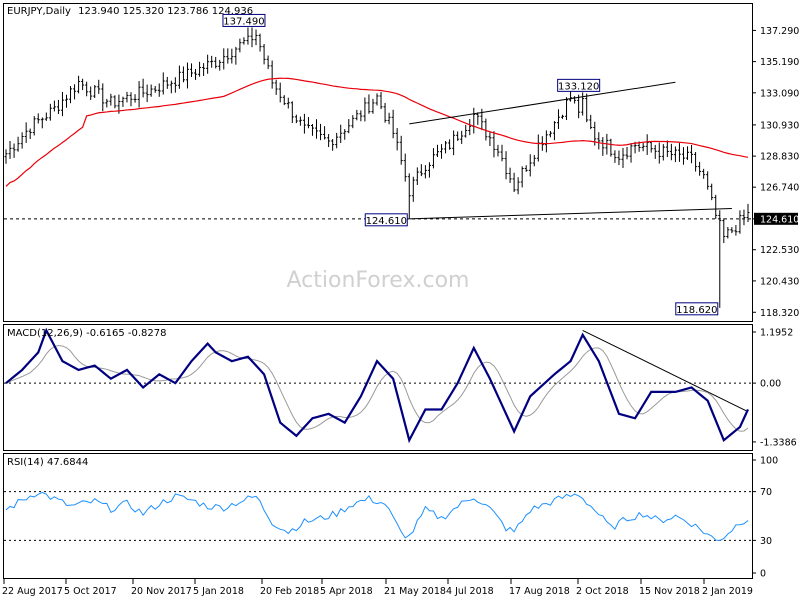  I want to click on current-price-label: 124.610, so click(779, 219).